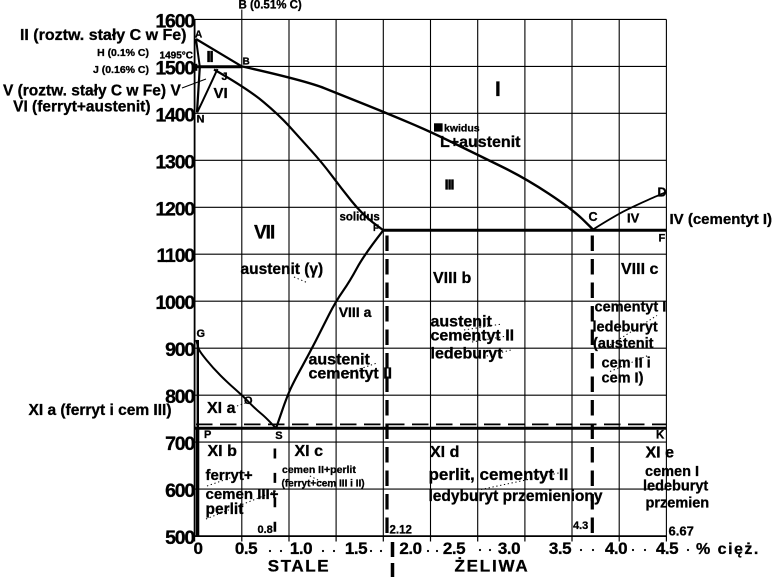 Image resolution: width=772 pixels, height=580 pixels. What do you see at coordinates (660, 436) in the screenshot?
I see `svg-text: K` at bounding box center [660, 436].